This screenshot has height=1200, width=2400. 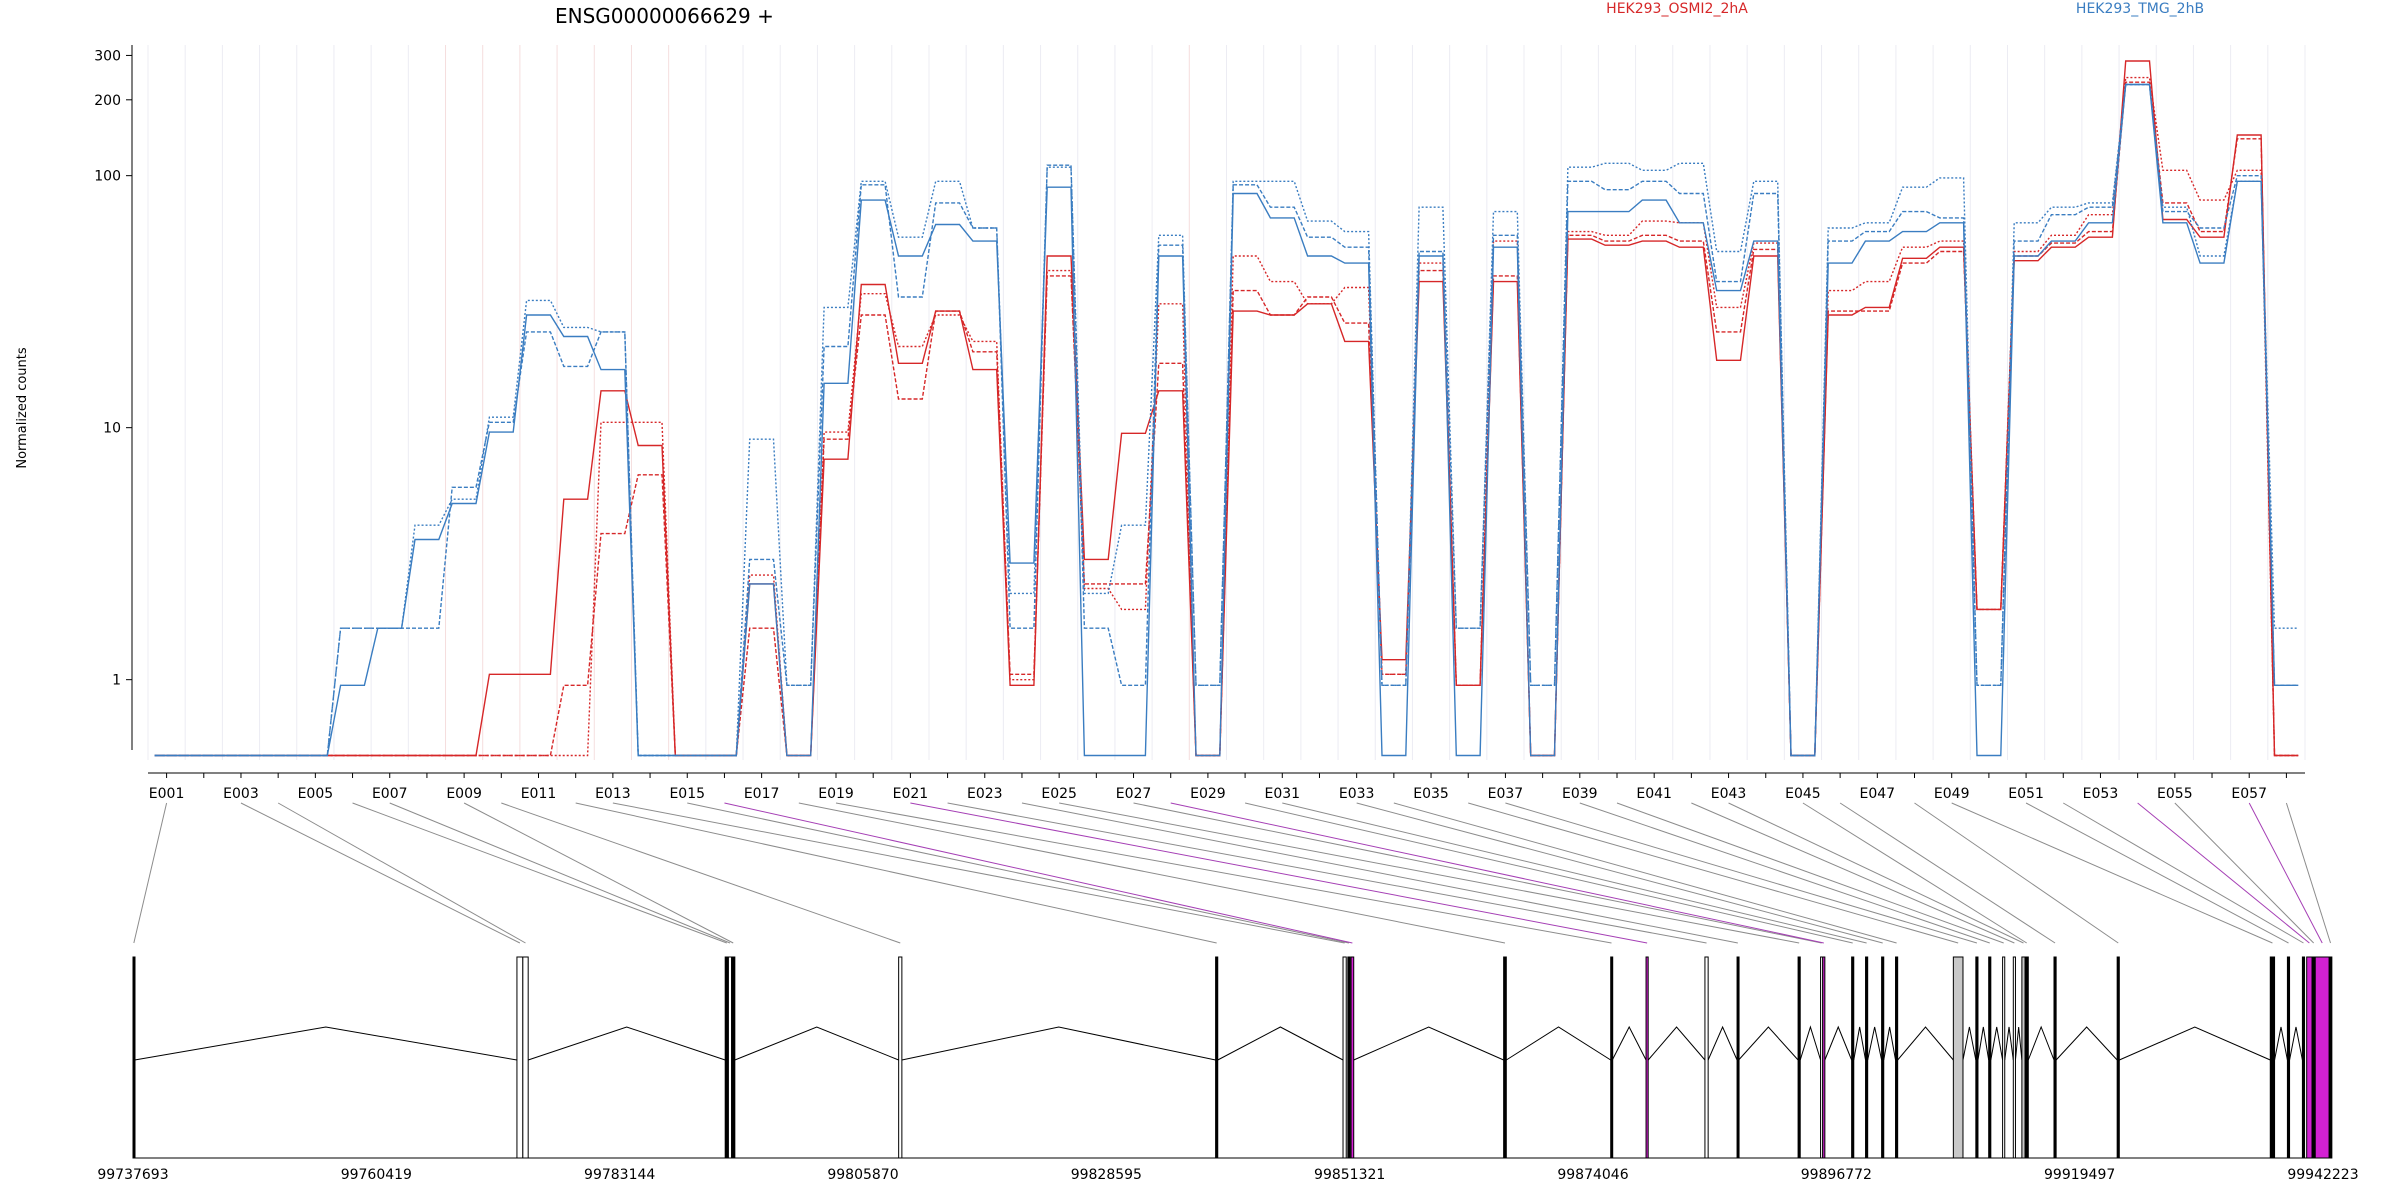 I want to click on exon-tick-label: E053, so click(x=2101, y=794).